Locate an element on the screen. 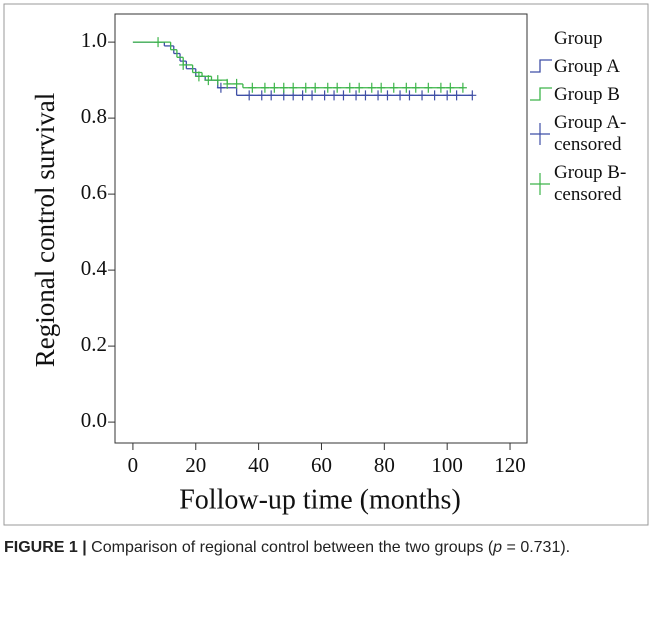 Image resolution: width=654 pixels, height=628 pixels. legend-item: Group A-censored is located at coordinates (586, 134).